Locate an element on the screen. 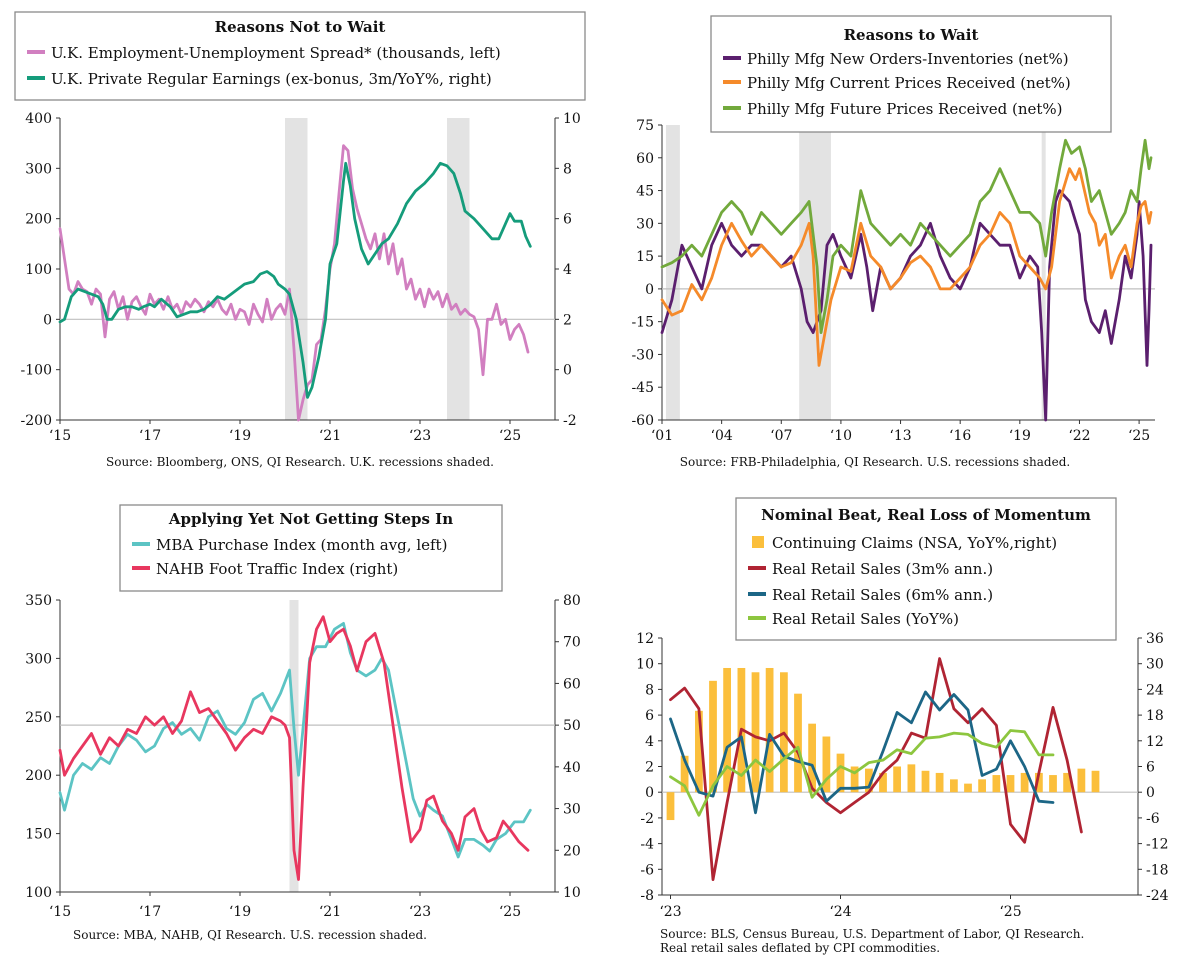  chart-title: Reasons Not to Wait is located at coordinates (300, 27).